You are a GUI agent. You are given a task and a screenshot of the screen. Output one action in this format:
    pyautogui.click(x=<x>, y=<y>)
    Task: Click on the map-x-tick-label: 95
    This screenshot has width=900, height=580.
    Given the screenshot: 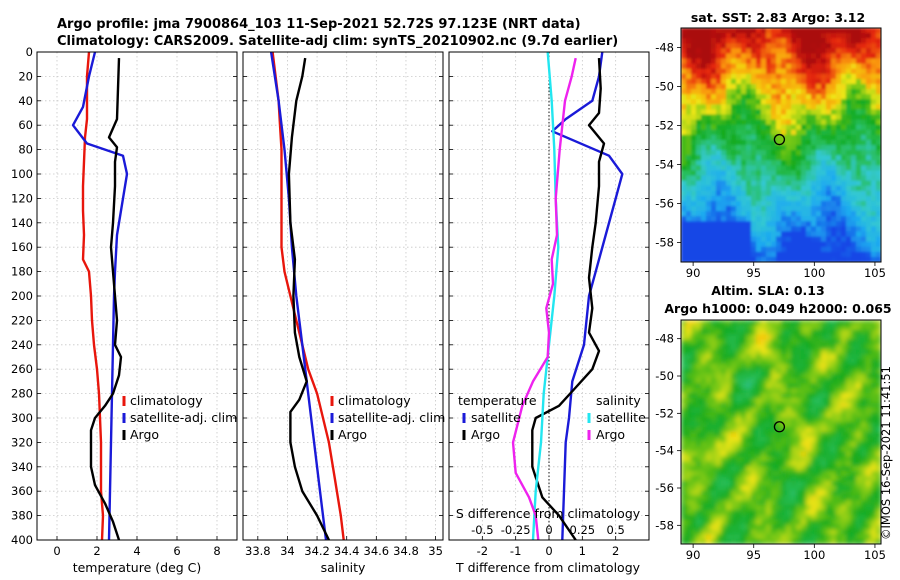 What is the action you would take?
    pyautogui.click(x=753, y=555)
    